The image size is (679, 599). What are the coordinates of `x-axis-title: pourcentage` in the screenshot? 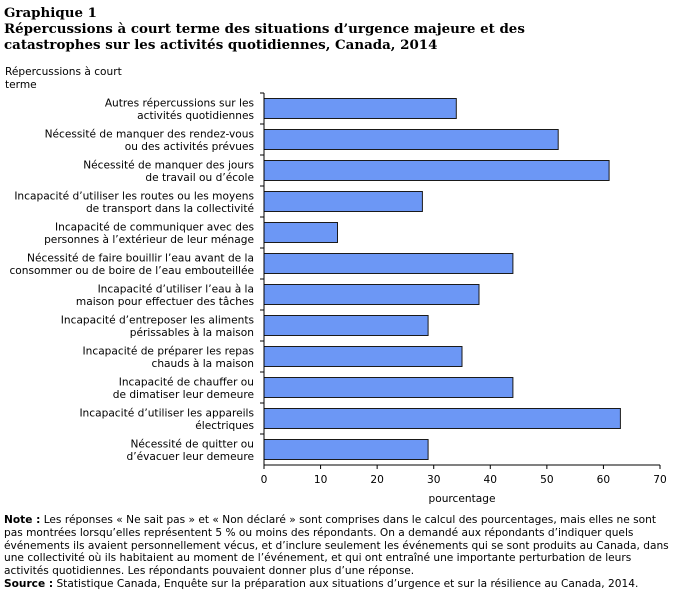 It's located at (462, 499).